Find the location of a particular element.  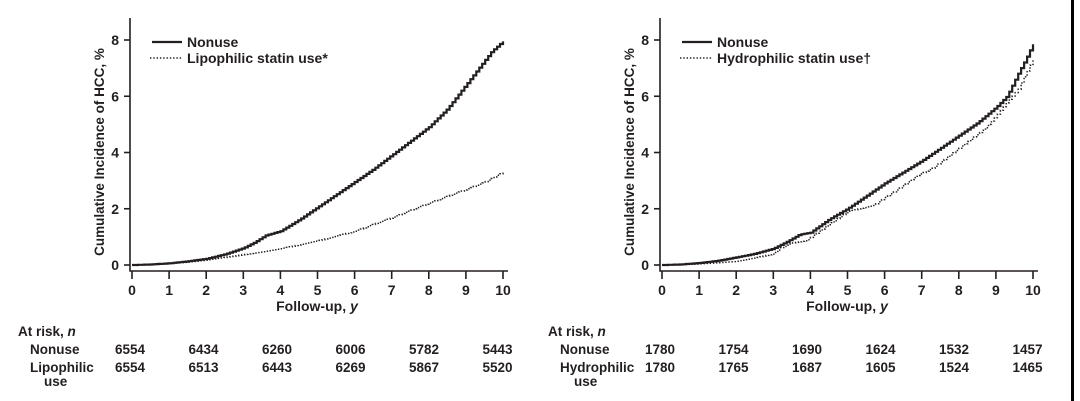

at-risk-count: 1465 is located at coordinates (1027, 367).